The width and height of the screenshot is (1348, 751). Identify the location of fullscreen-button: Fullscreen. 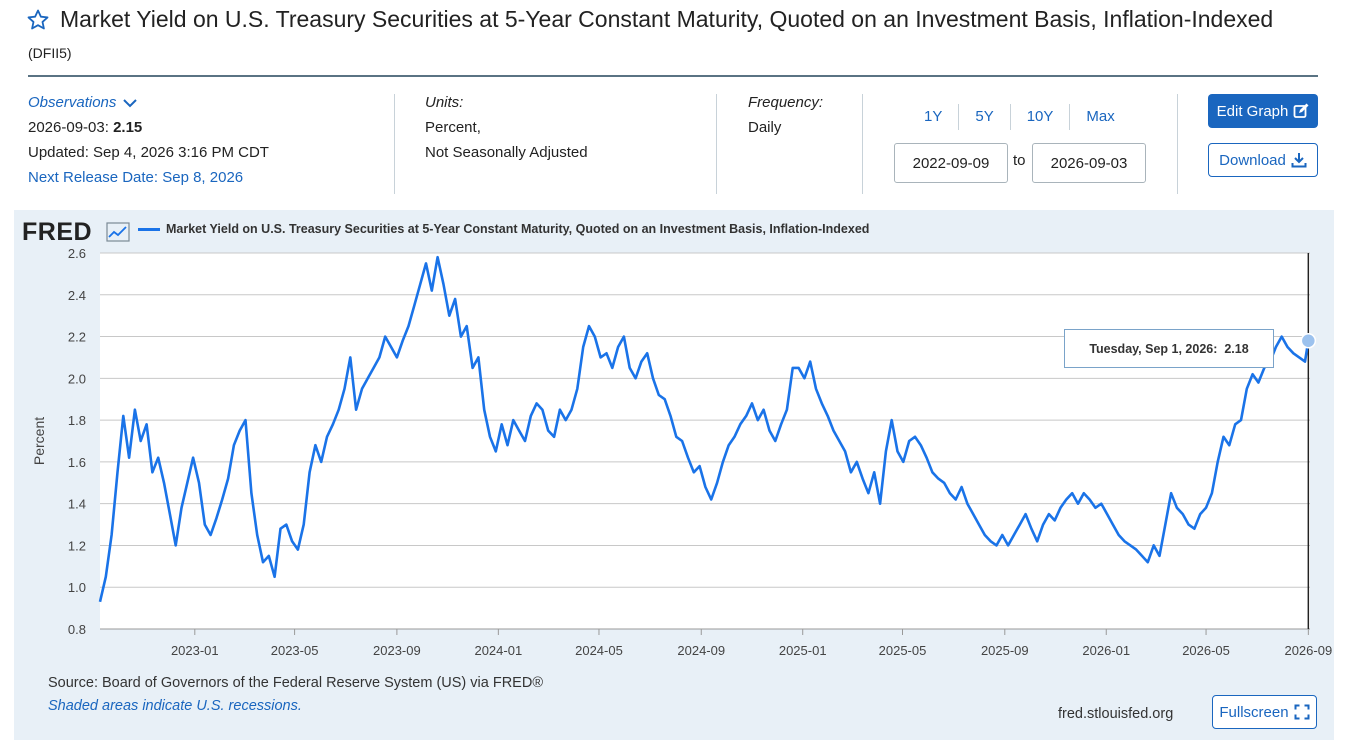
(1264, 712).